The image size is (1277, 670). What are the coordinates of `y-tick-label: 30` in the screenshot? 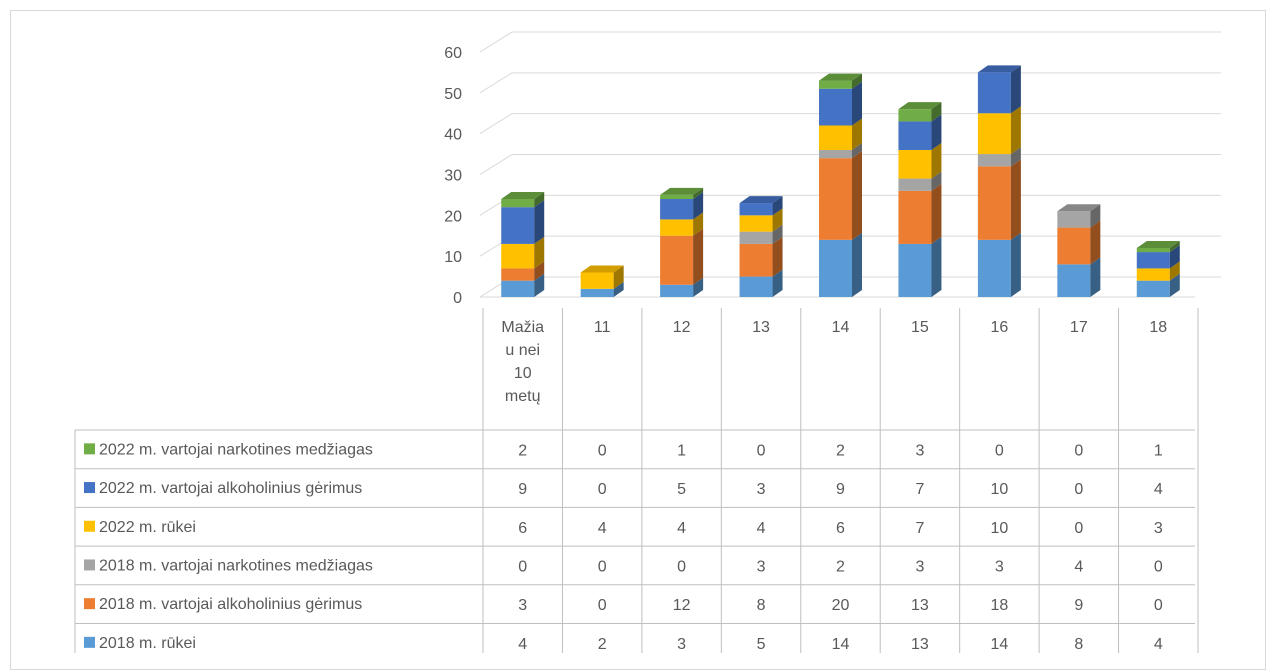 It's located at (453, 176).